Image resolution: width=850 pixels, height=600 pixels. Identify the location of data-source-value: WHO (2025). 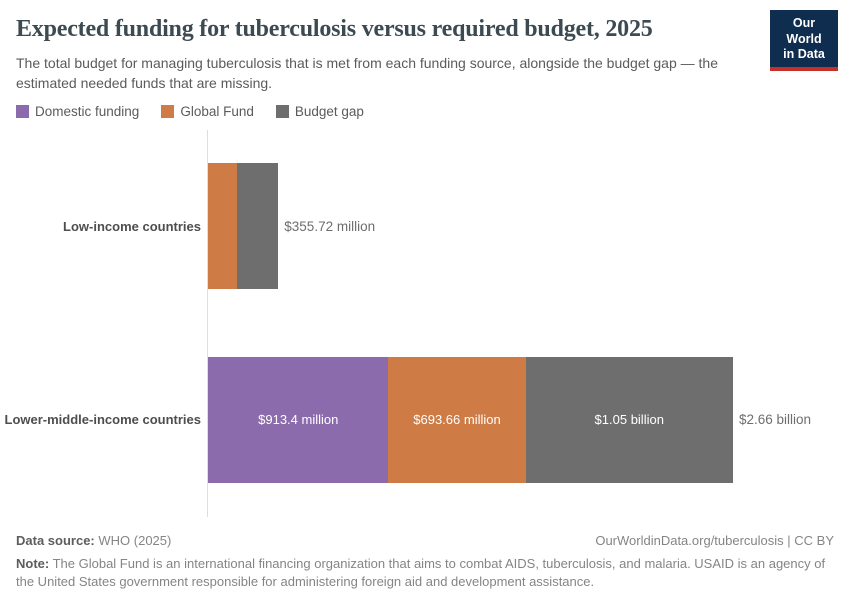
(135, 540).